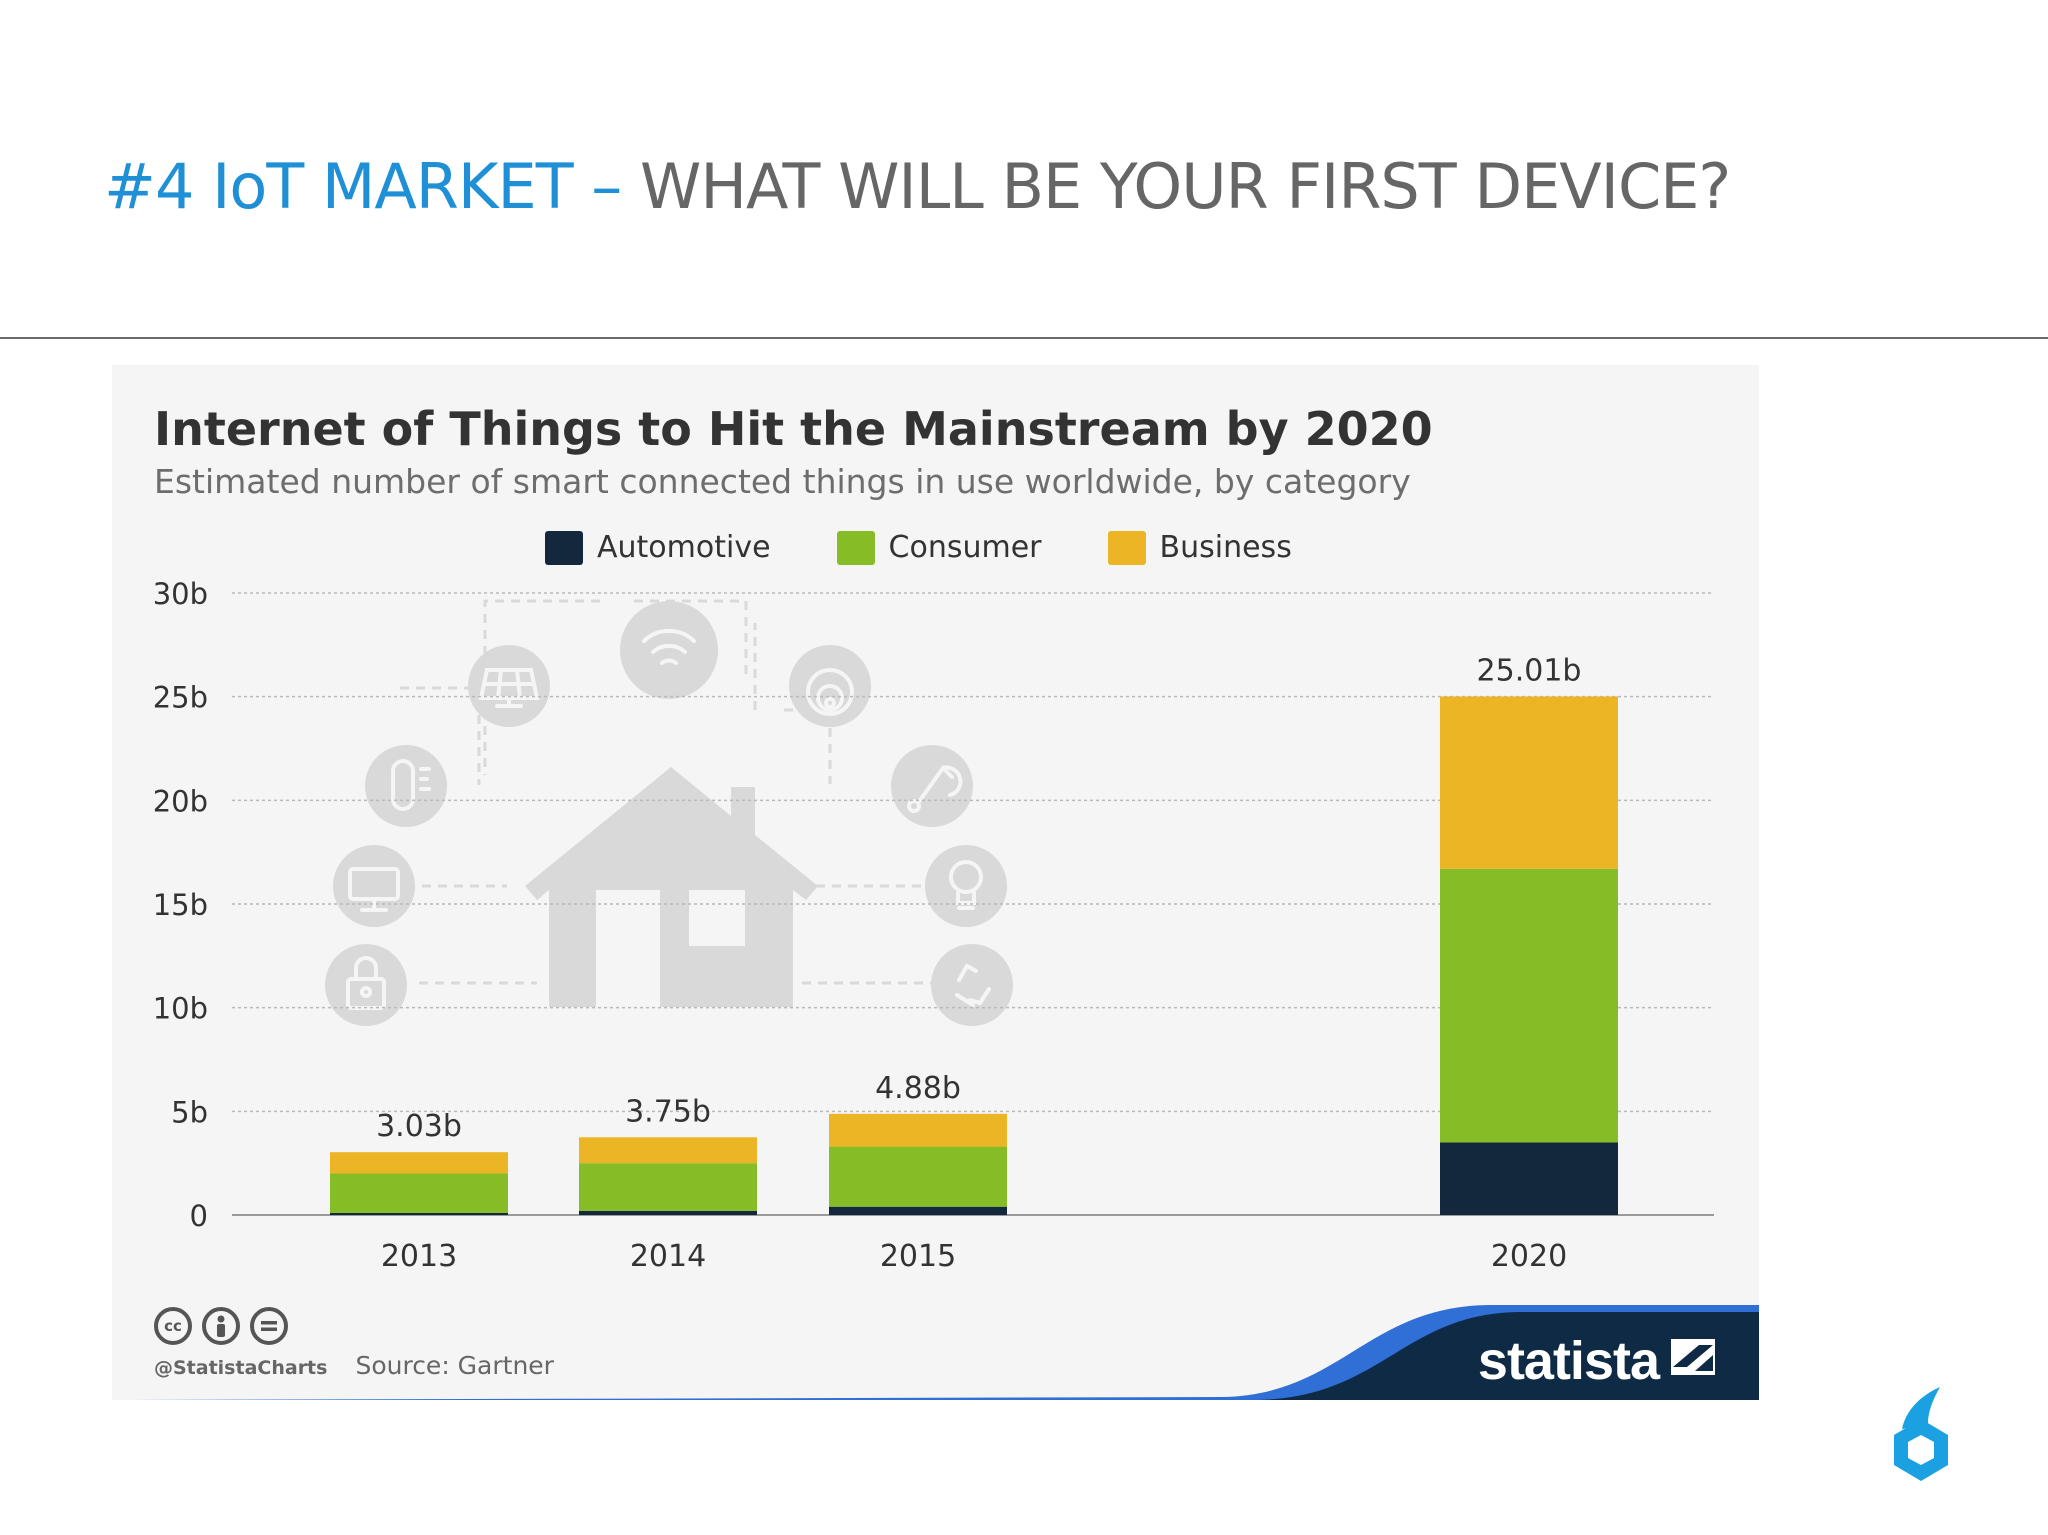 This screenshot has width=2048, height=1535. What do you see at coordinates (1024, 338) in the screenshot?
I see `title-divider` at bounding box center [1024, 338].